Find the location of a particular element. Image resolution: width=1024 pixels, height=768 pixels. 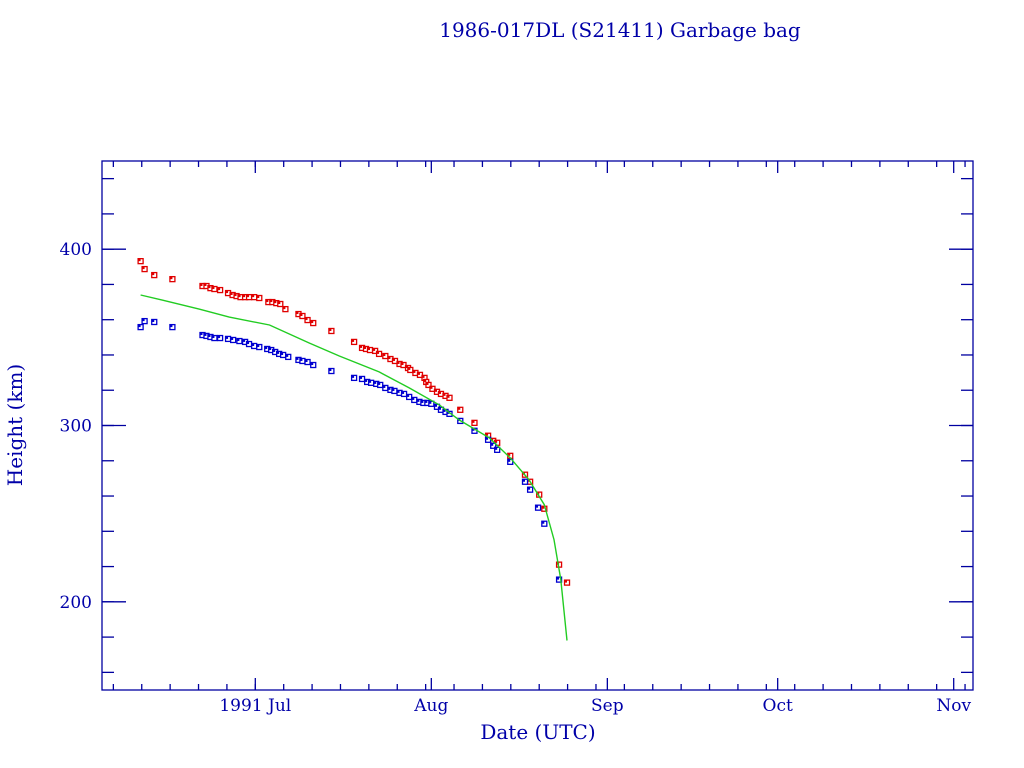

series-perigee is located at coordinates (350, 450).